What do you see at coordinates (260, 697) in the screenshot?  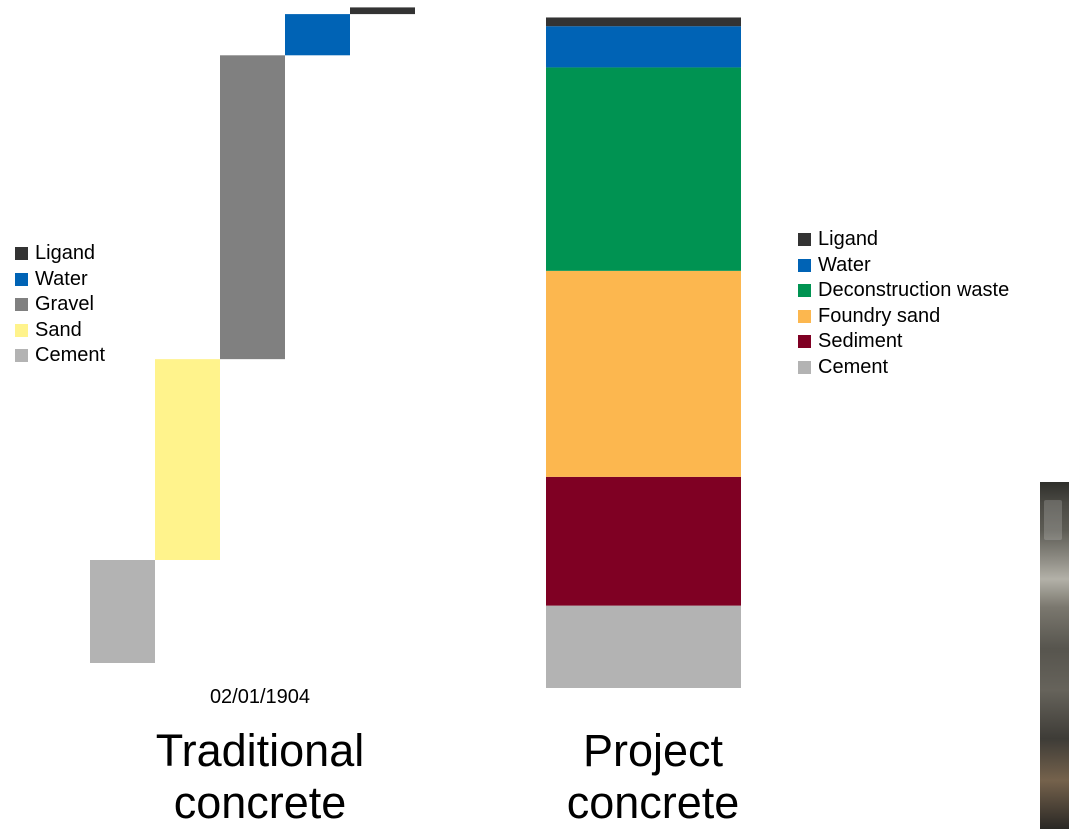 I see `date-label: 02/01/1904` at bounding box center [260, 697].